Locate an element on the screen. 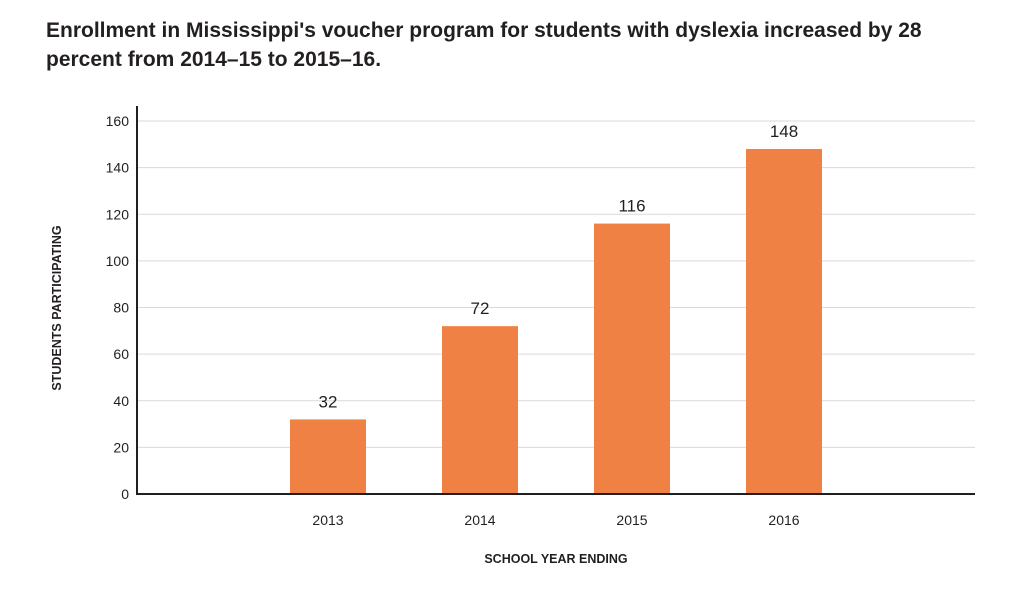 The image size is (1024, 591). y-tick-label: 140 is located at coordinates (118, 168).